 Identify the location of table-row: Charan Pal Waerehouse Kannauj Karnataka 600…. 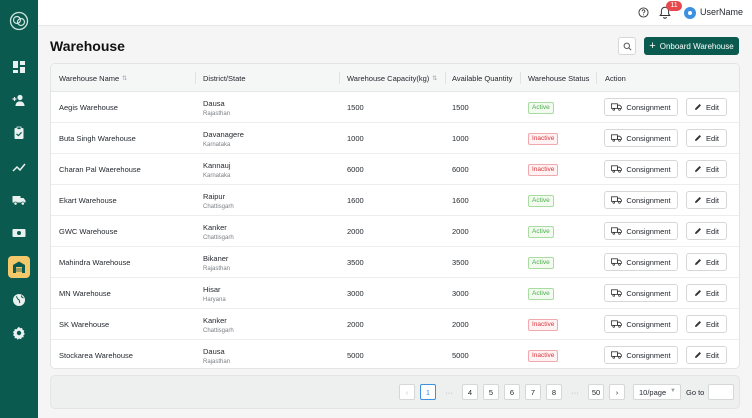
(395, 169).